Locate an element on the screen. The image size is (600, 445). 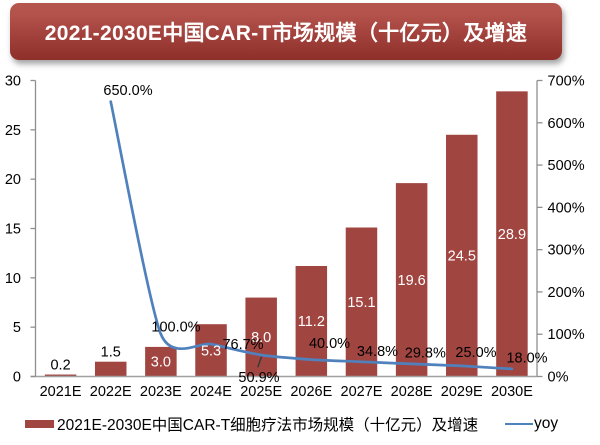
line-series-label: yoy is located at coordinates (546, 423).